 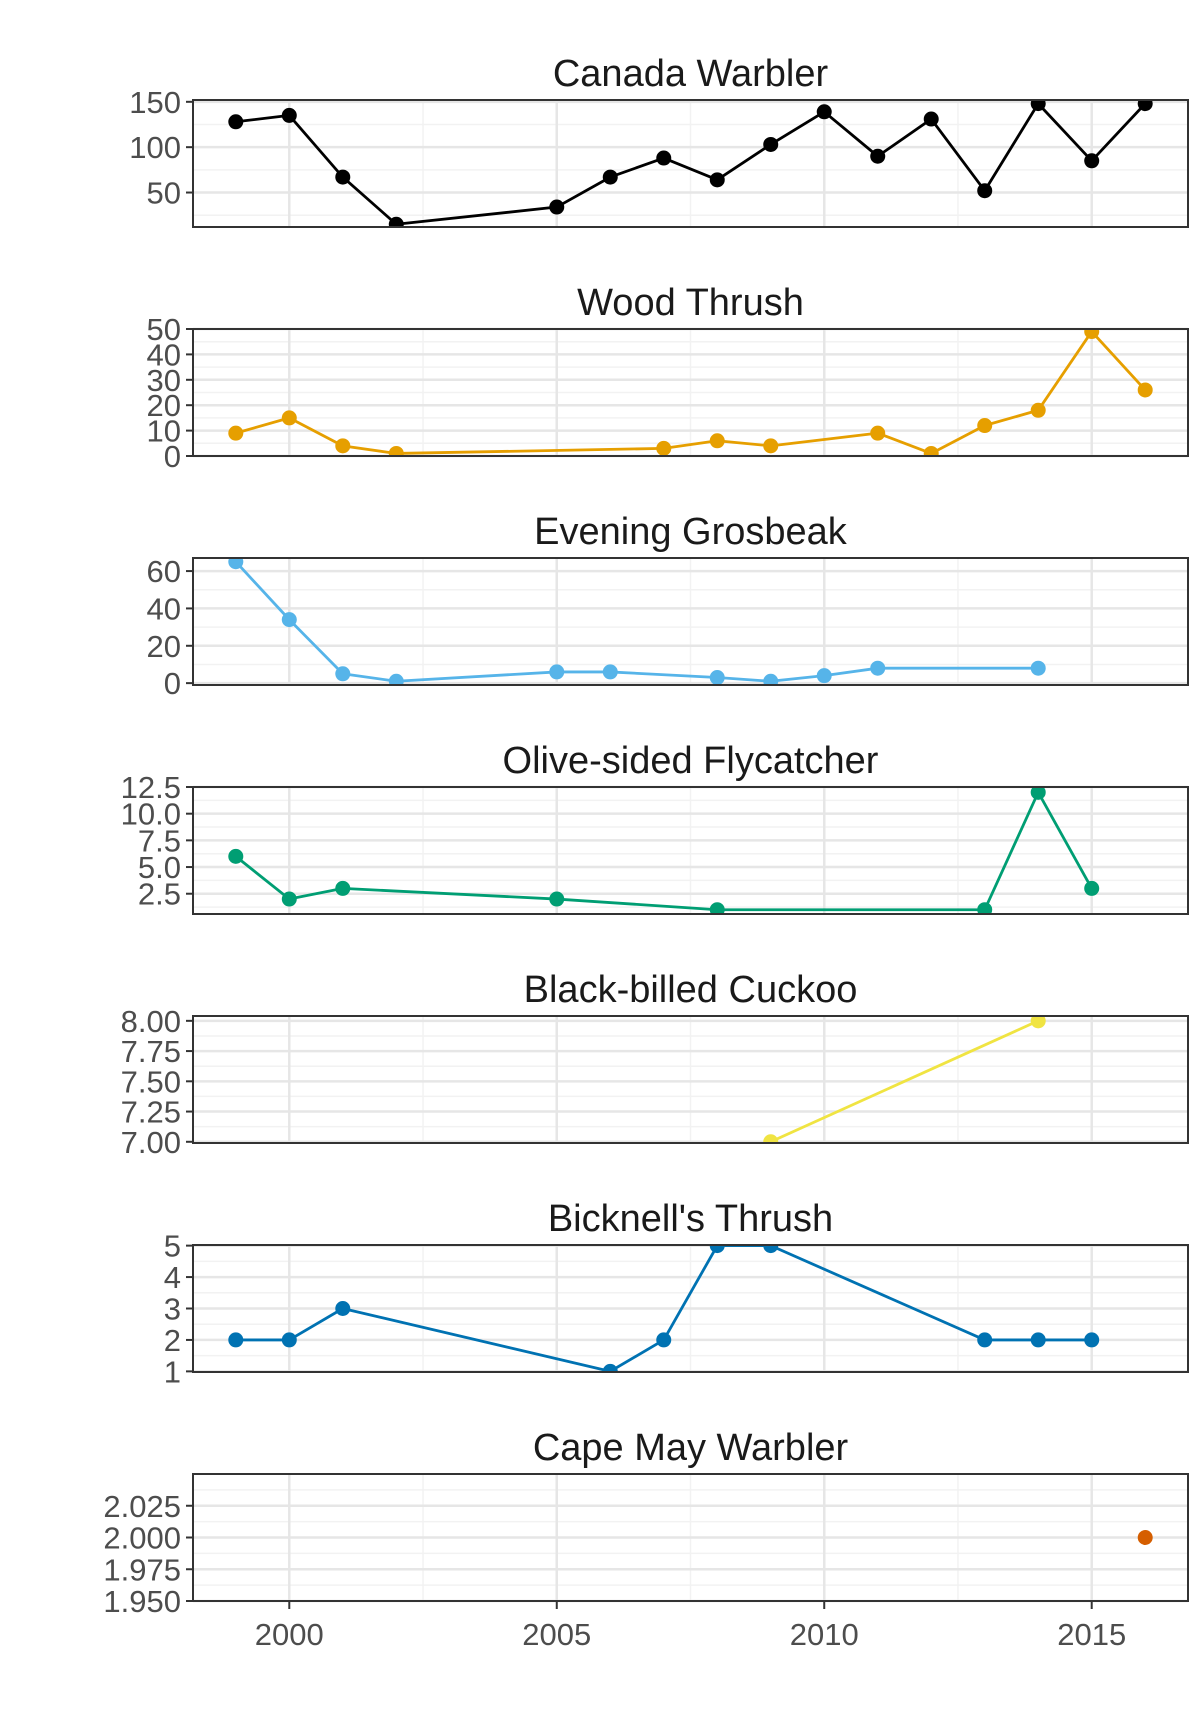 I want to click on y-tick-label: 10, so click(x=164, y=431).